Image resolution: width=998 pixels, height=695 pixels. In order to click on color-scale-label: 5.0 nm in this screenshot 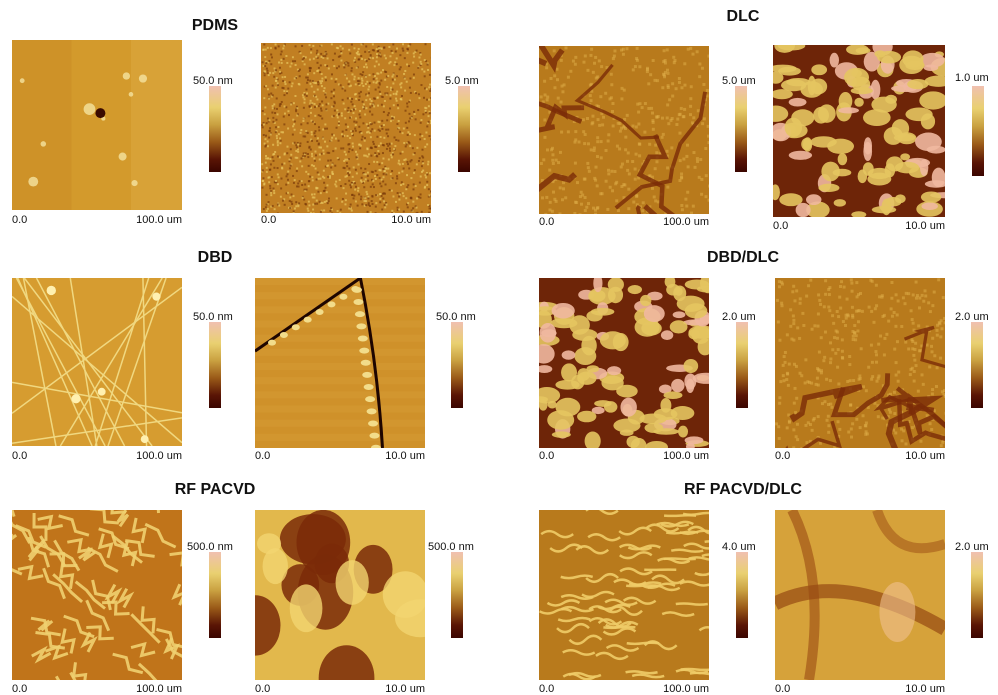, I will do `click(462, 81)`.